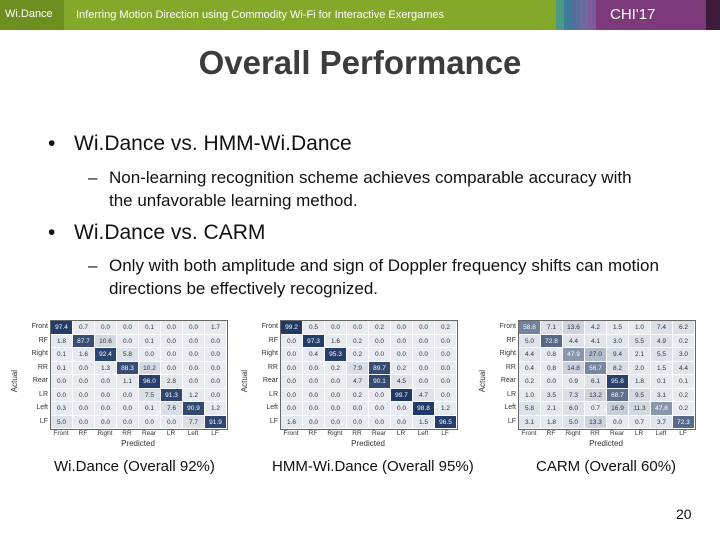  I want to click on column-label: LR, so click(171, 433).